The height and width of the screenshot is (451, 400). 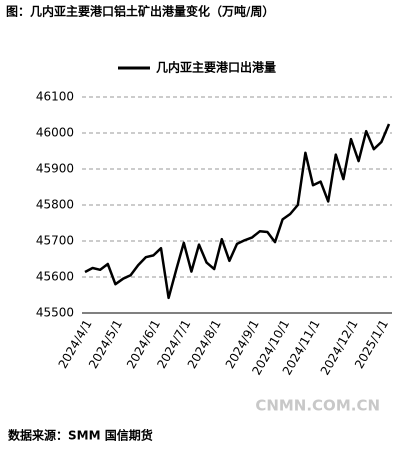 I want to click on y-tick-label: 45800, so click(x=55, y=205).